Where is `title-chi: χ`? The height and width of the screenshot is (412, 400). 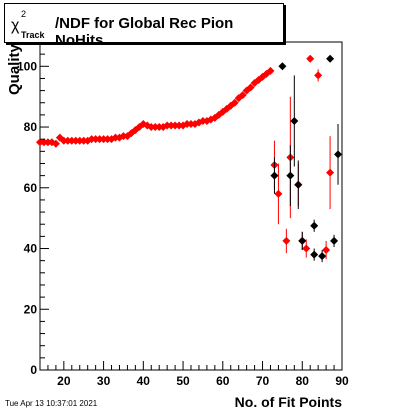 title-chi: χ is located at coordinates (15, 25).